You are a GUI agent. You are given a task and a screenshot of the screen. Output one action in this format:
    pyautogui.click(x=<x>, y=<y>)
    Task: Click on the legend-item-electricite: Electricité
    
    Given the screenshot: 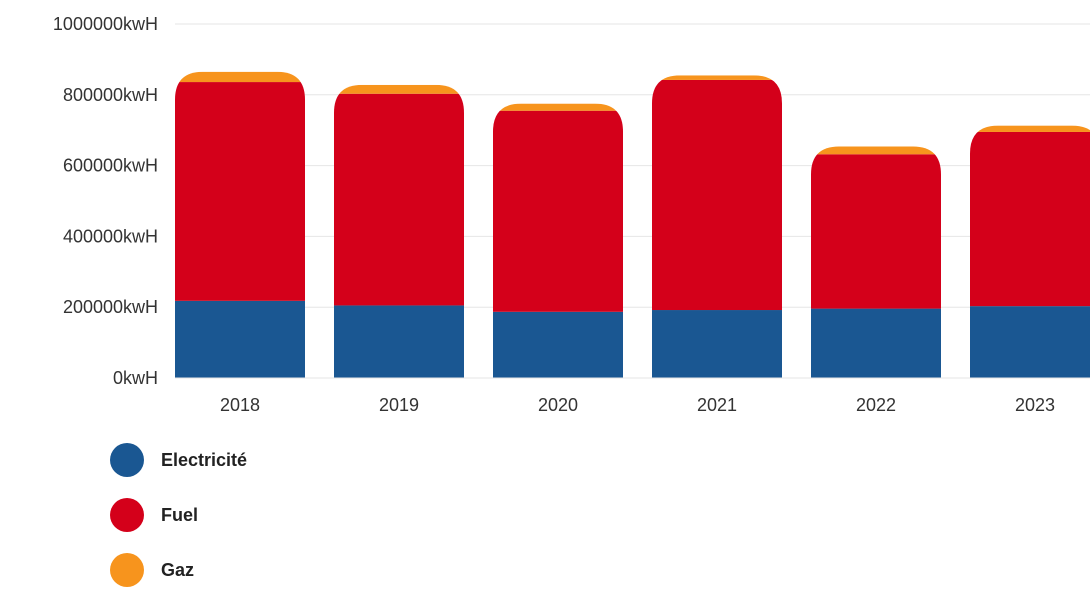 What is the action you would take?
    pyautogui.click(x=179, y=460)
    